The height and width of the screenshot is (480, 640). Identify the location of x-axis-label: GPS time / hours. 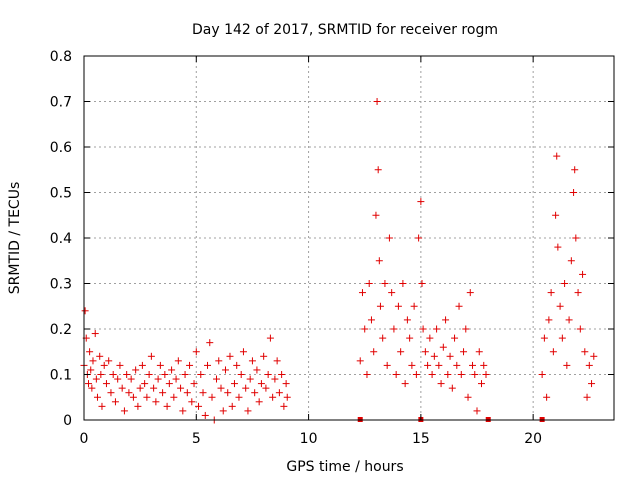
(344, 467).